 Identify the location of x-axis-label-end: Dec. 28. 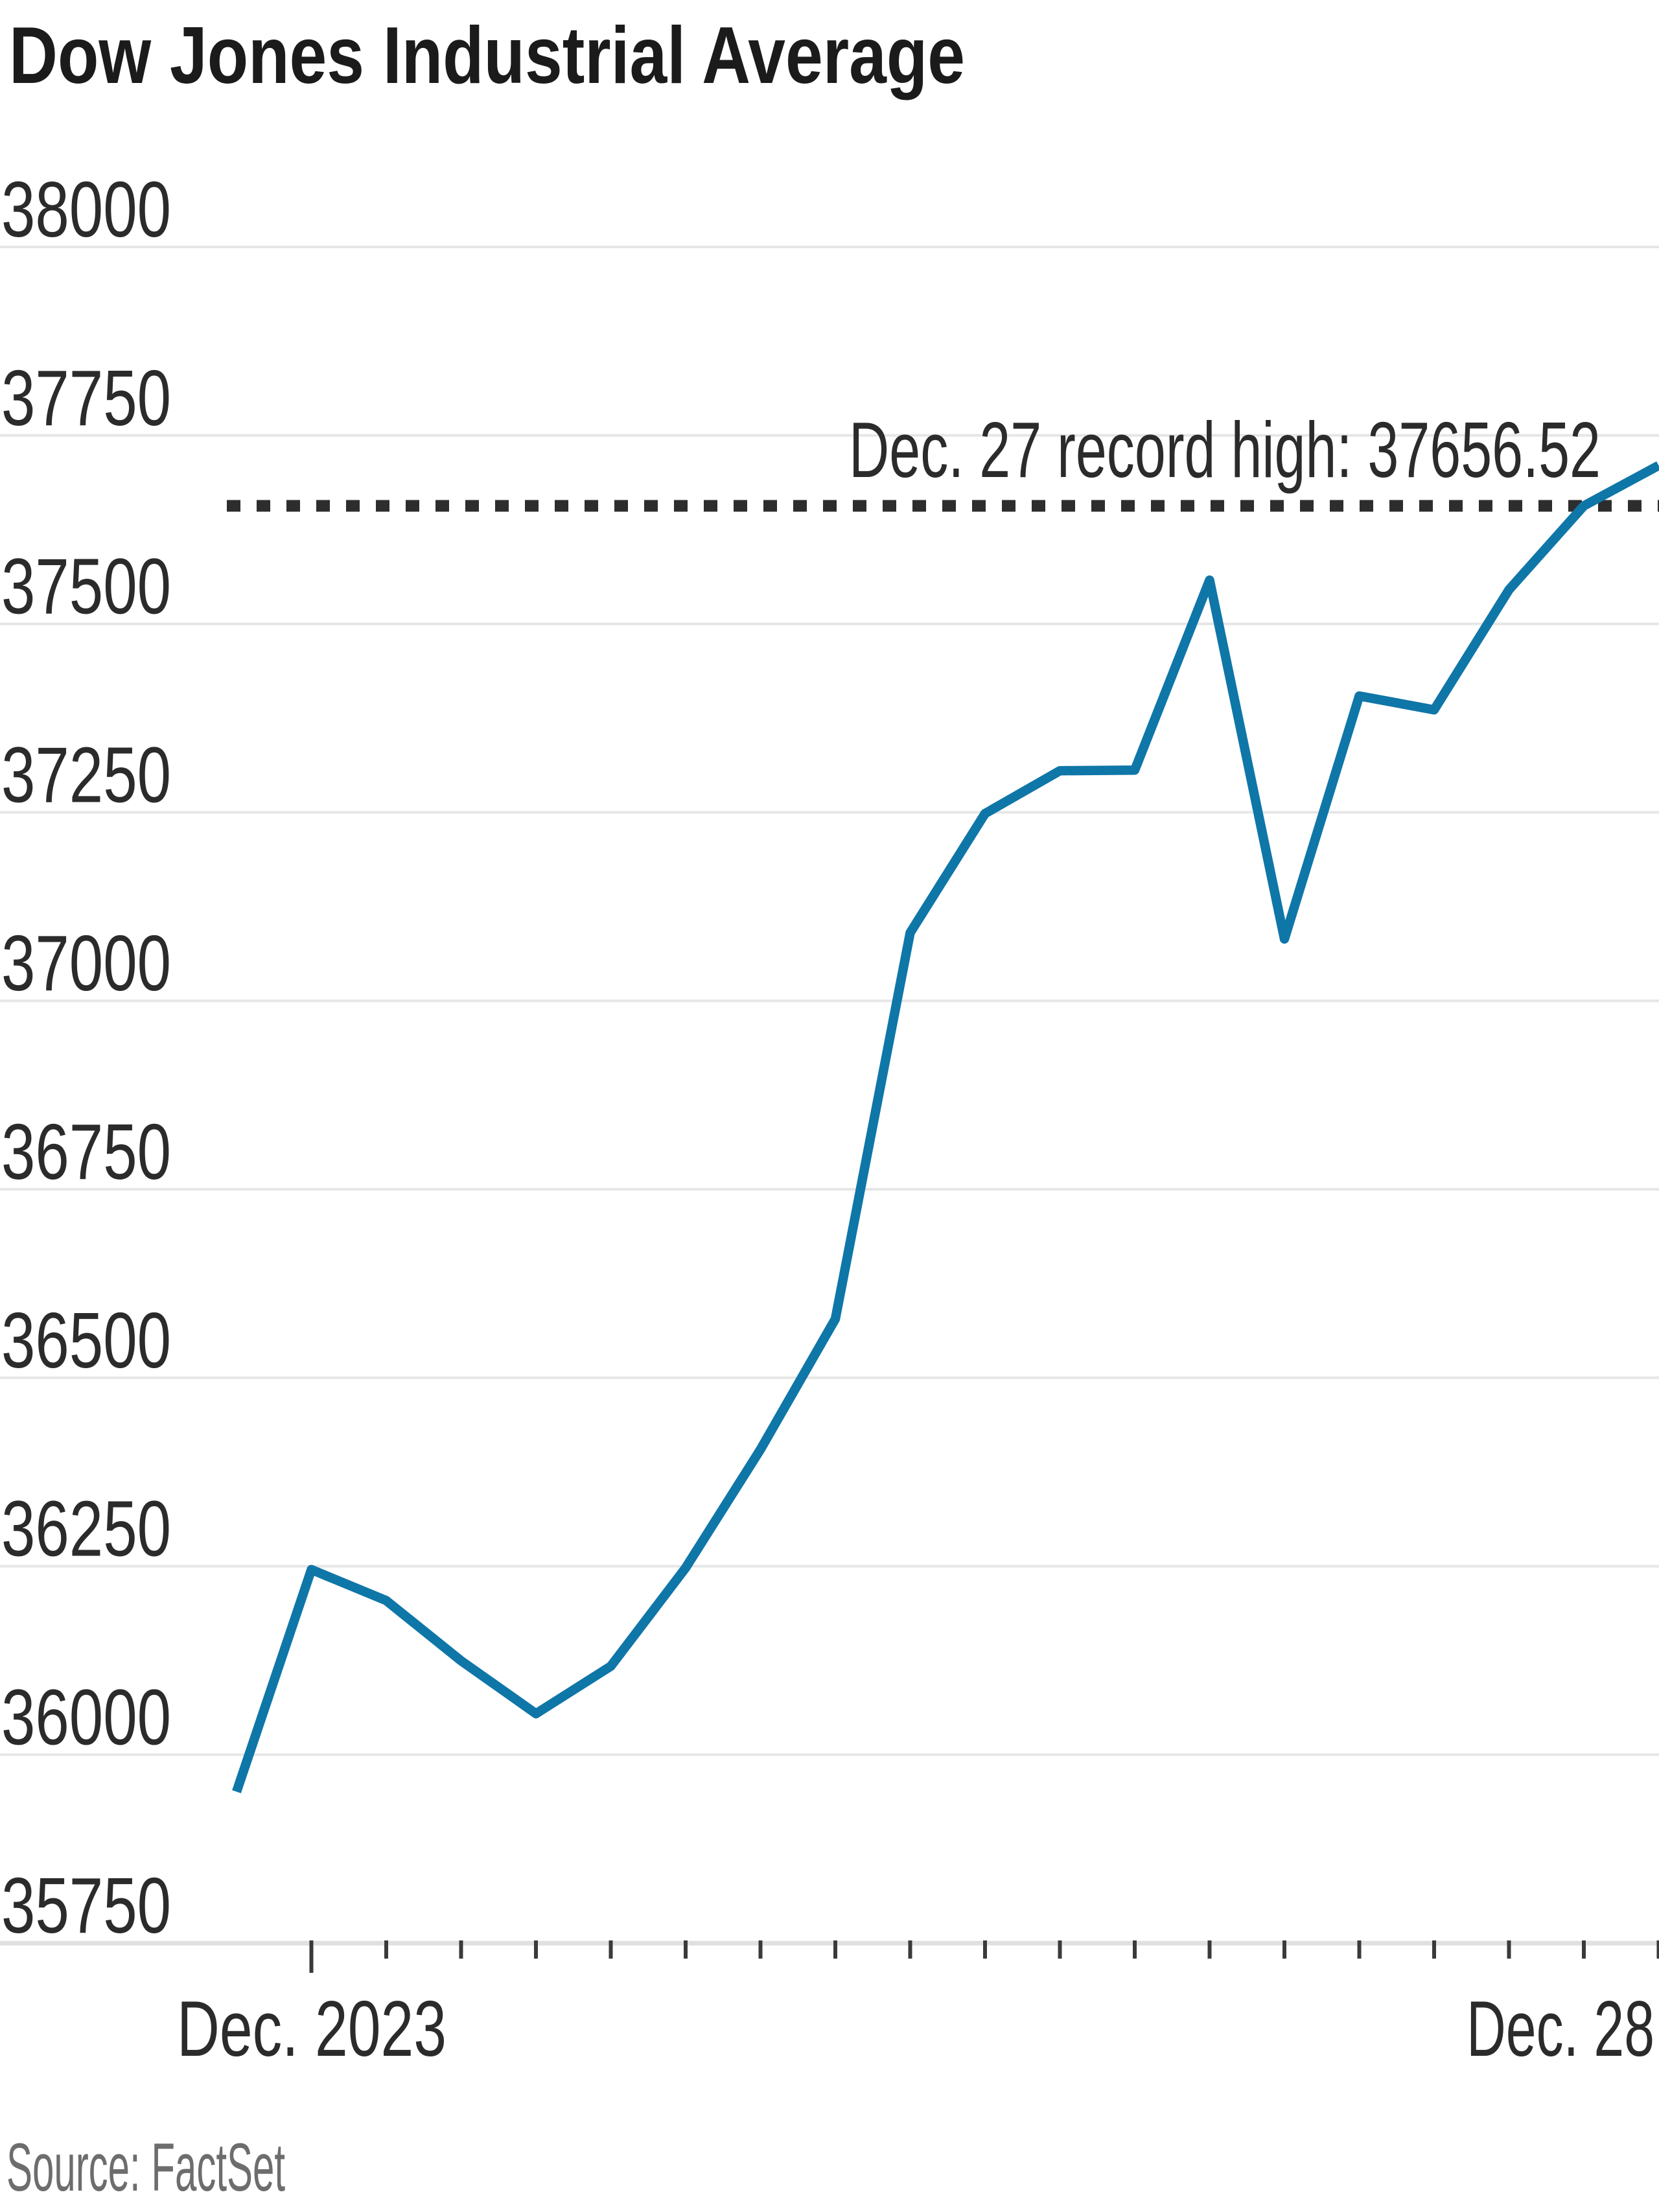
(1561, 2029).